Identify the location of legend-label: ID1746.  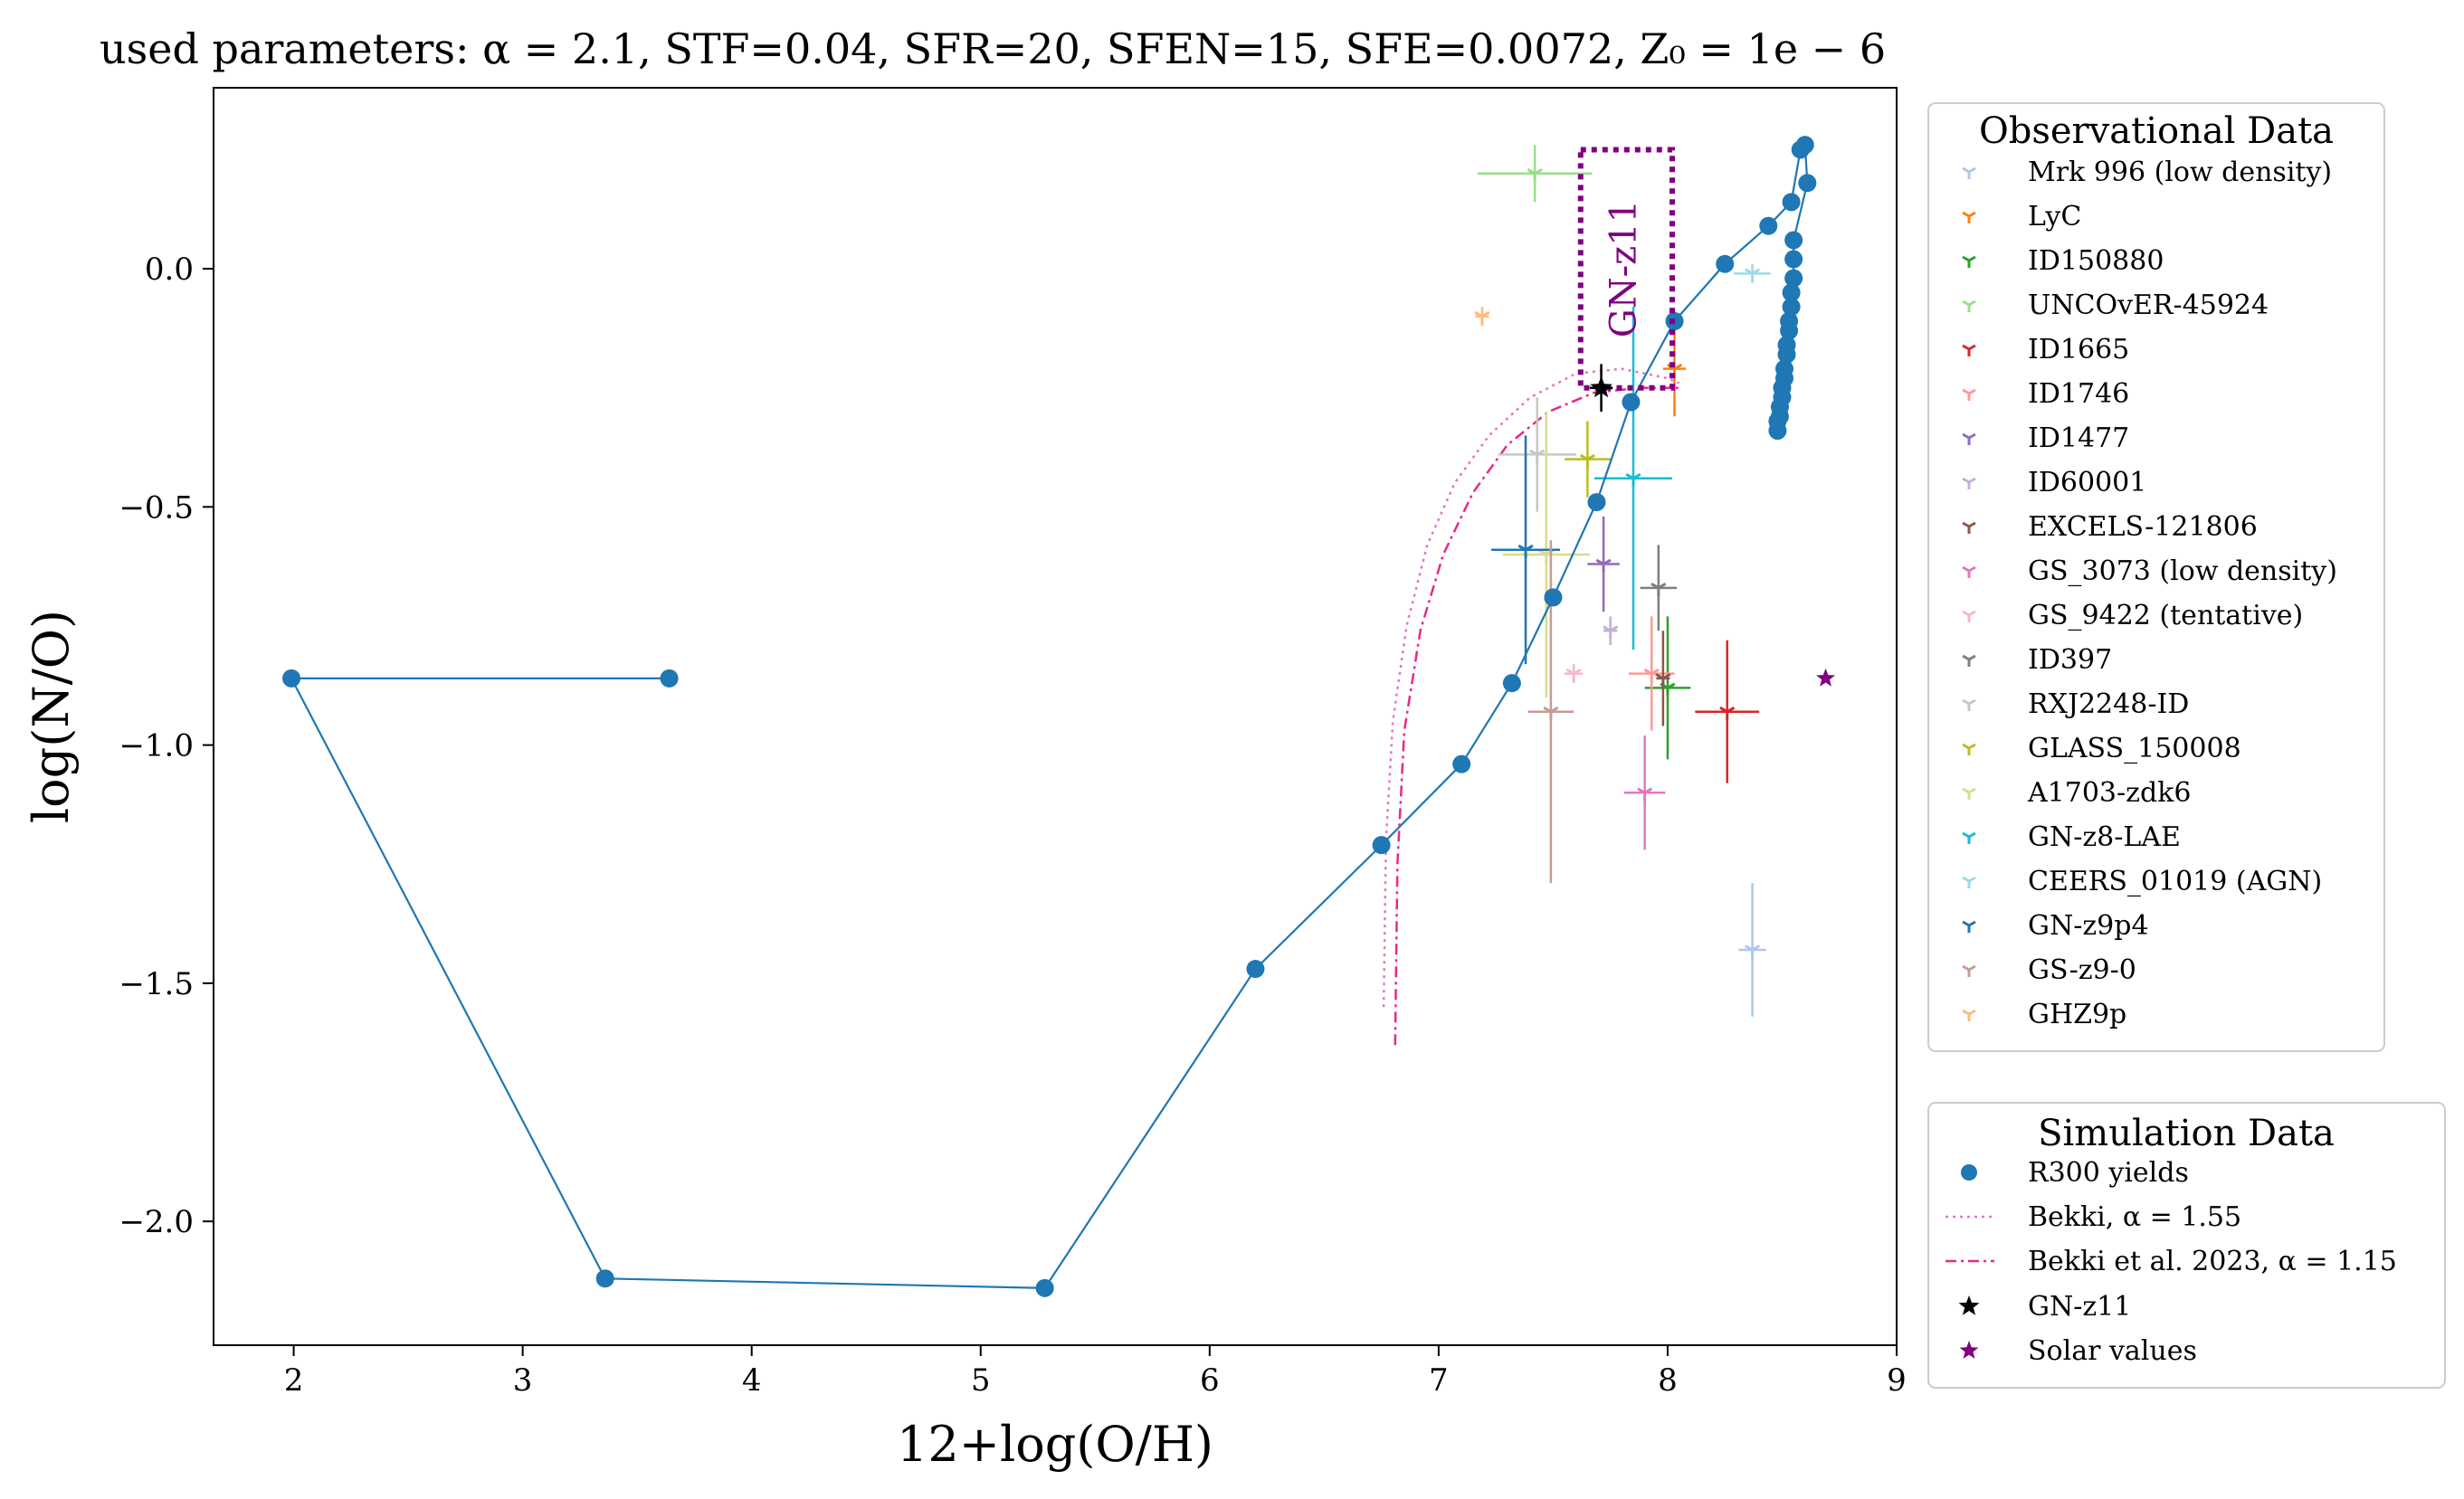
(2078, 394).